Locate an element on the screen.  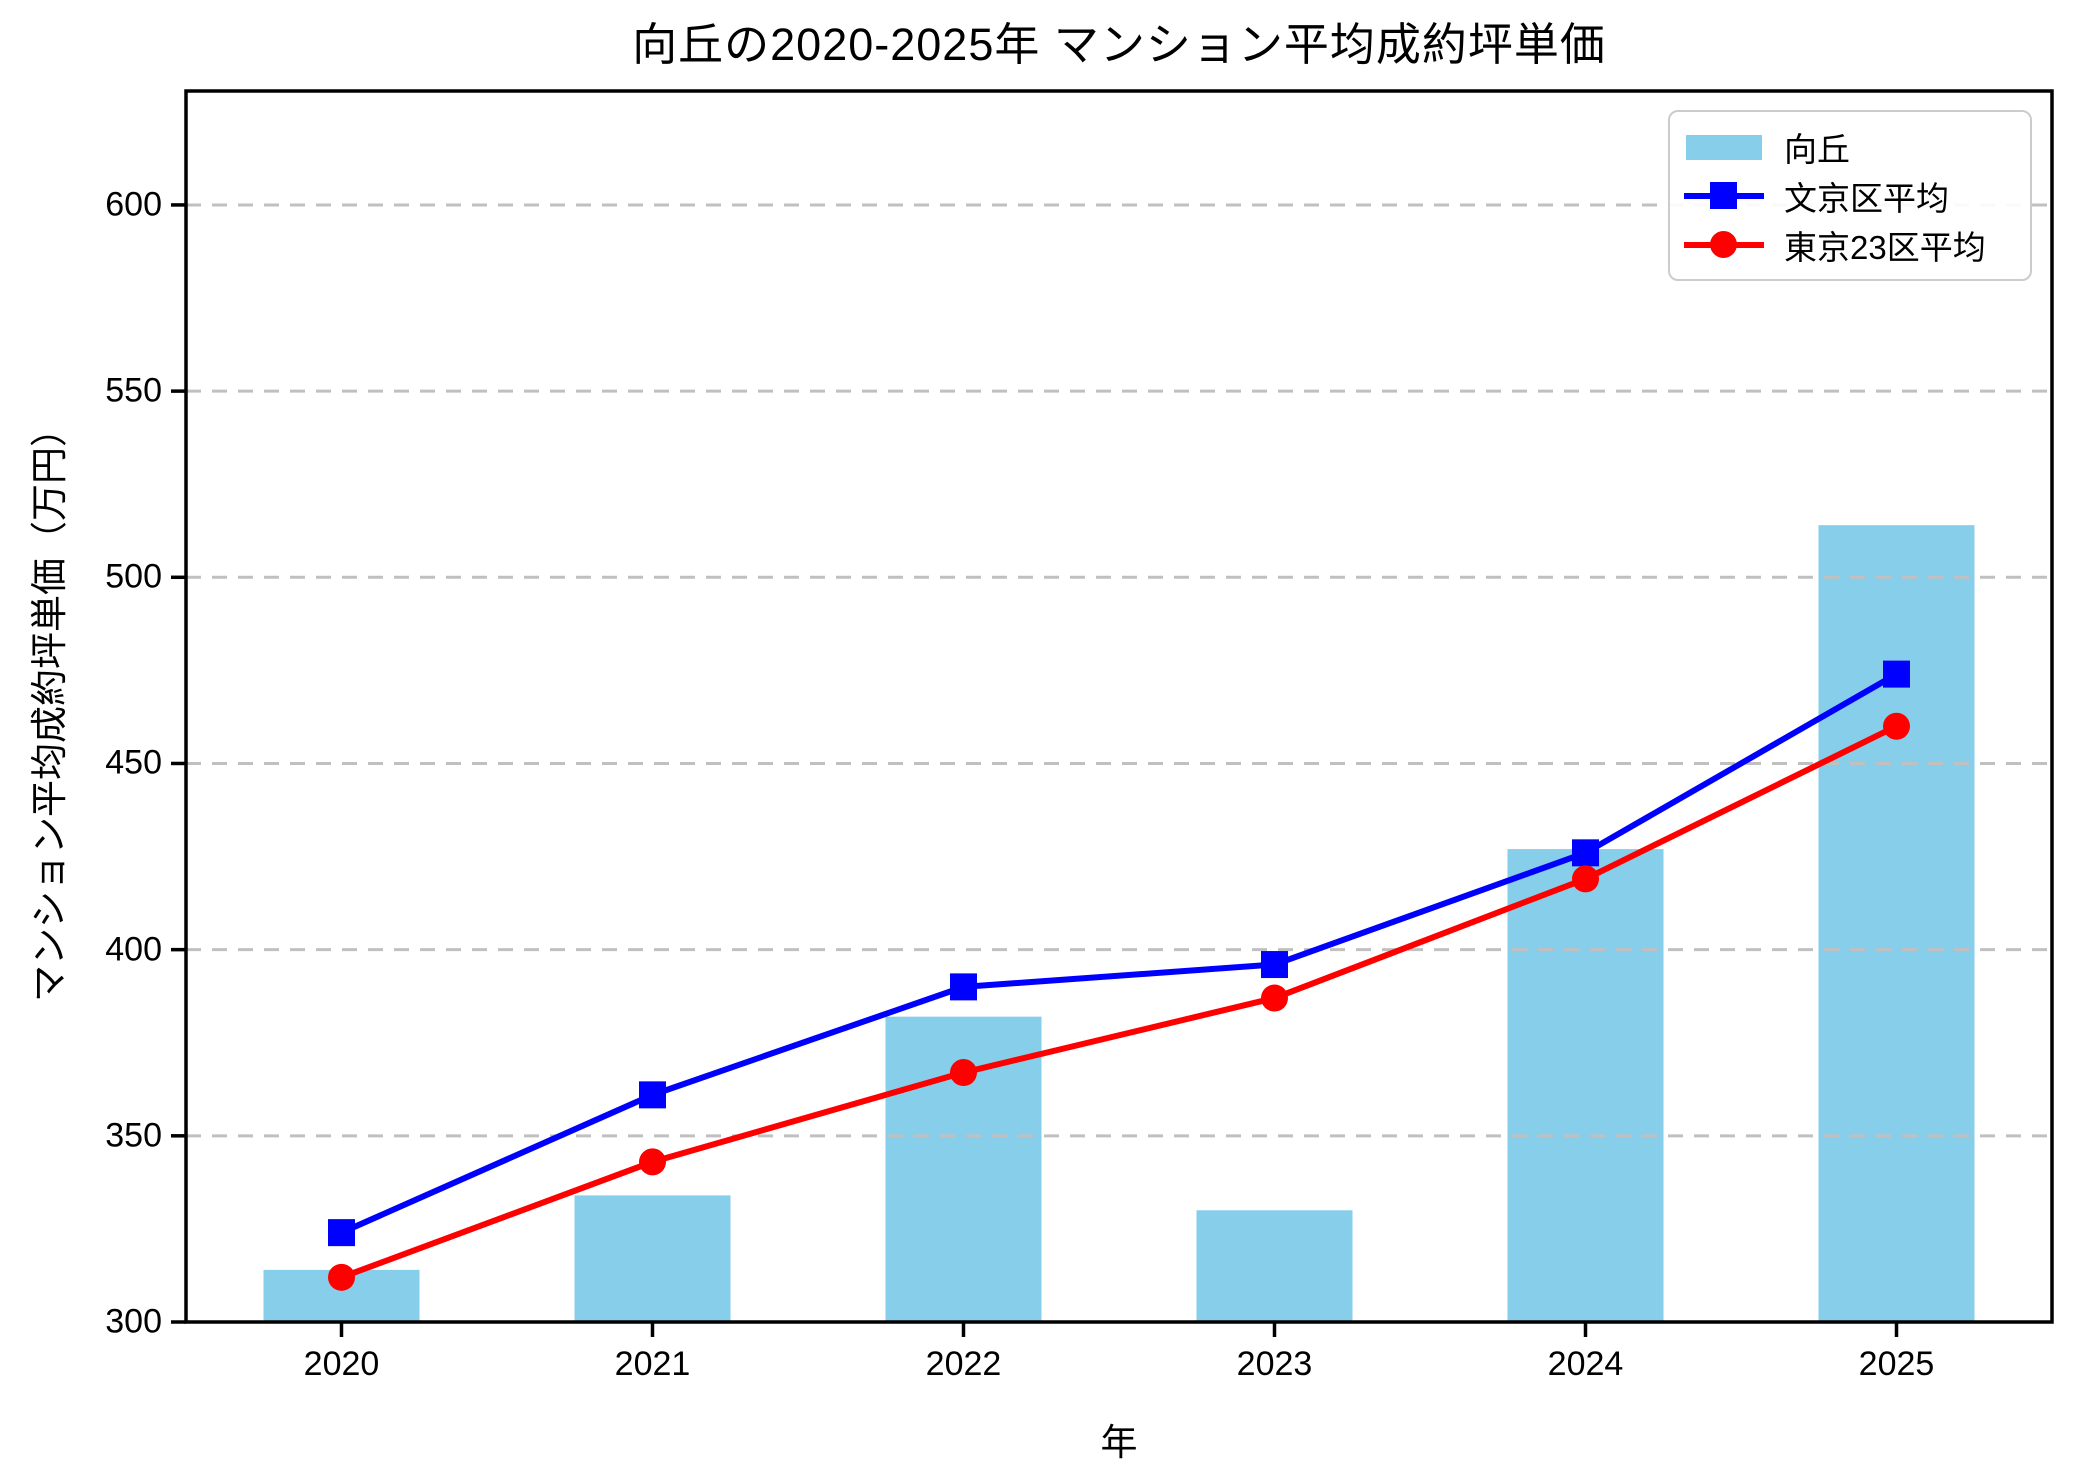
chart-title: 向丘の2020-2025年 マンション平均成約坪単価 is located at coordinates (1119, 44).